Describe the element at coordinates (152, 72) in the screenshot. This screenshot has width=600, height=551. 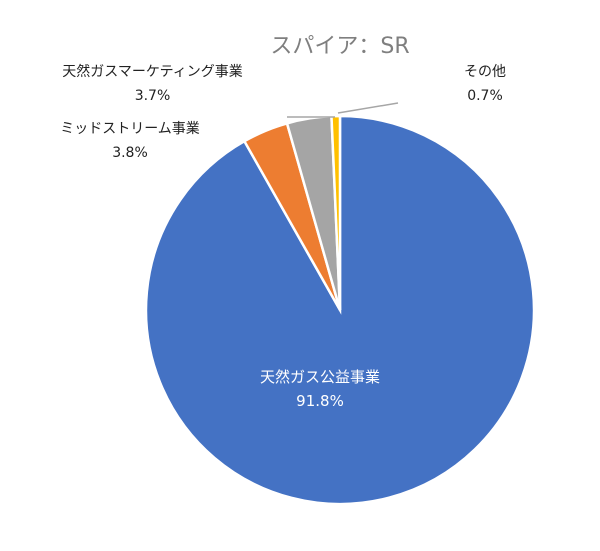
I see `label-marketing-name: 天然ガスマーケティング事業` at that location.